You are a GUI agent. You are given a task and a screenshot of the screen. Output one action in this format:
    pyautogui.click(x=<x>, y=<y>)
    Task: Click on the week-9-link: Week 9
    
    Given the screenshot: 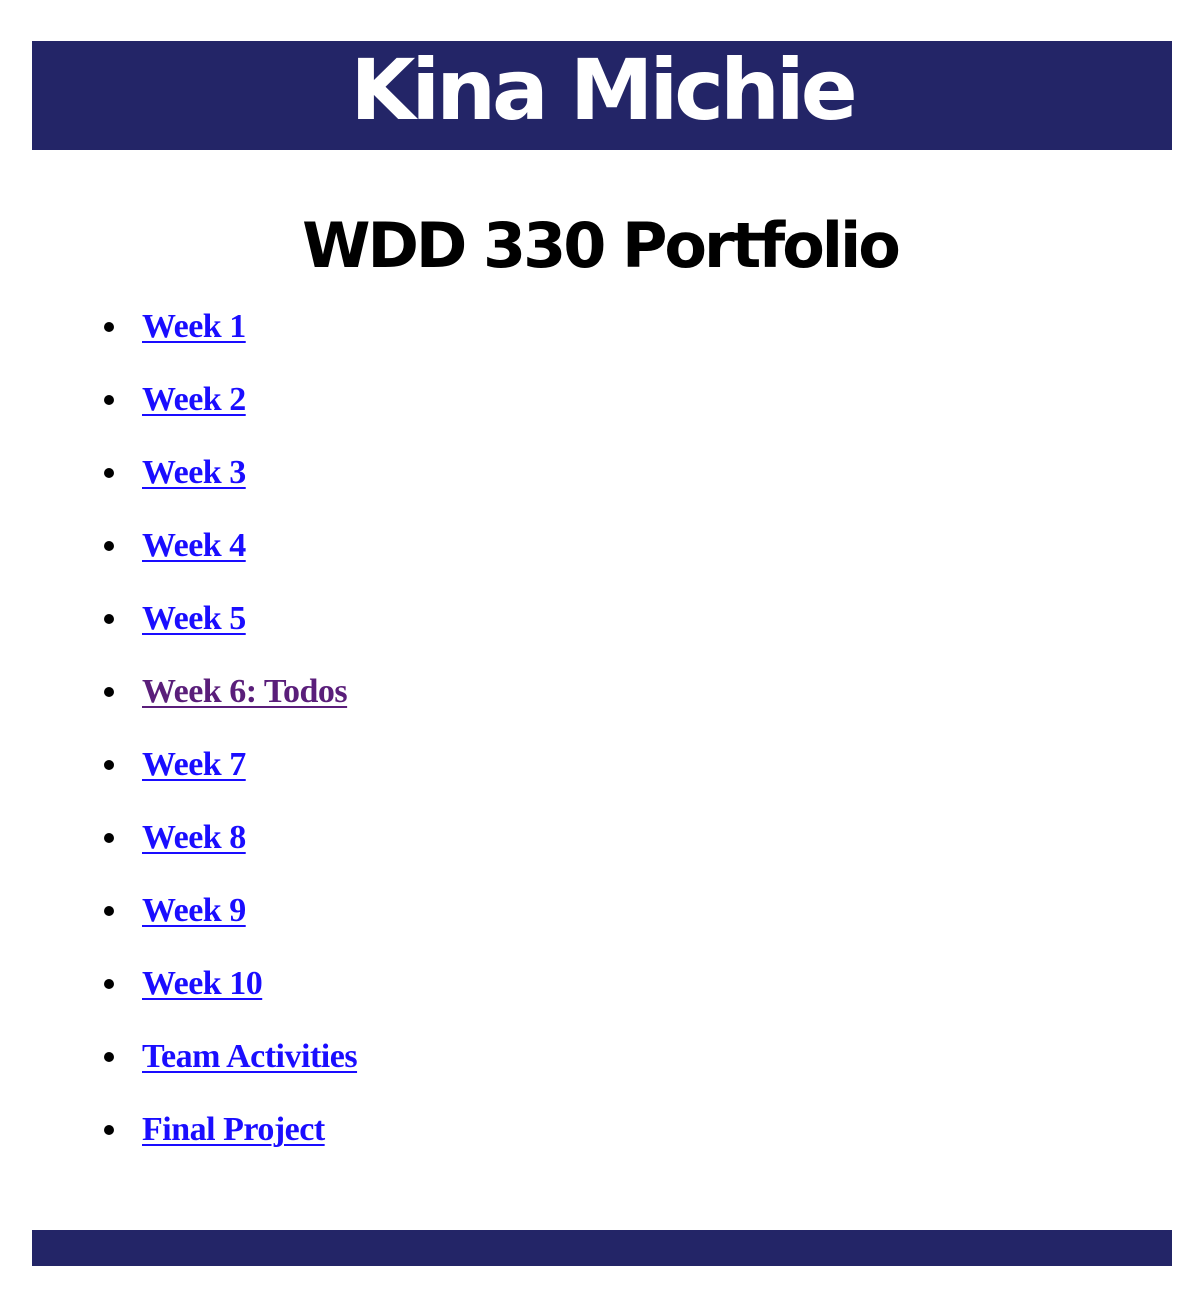 What is the action you would take?
    pyautogui.click(x=194, y=910)
    